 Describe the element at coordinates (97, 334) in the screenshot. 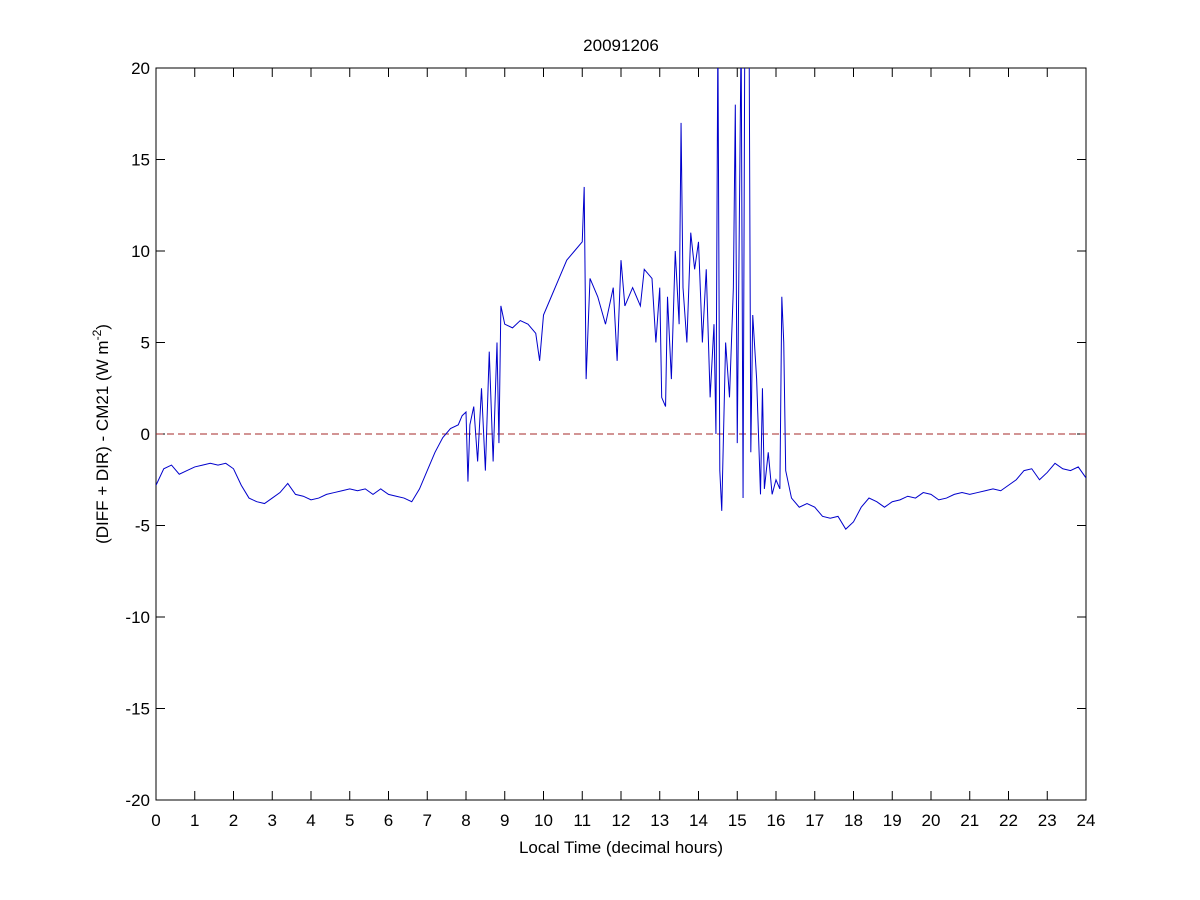

I see `y-axis-label-sup: -2` at that location.